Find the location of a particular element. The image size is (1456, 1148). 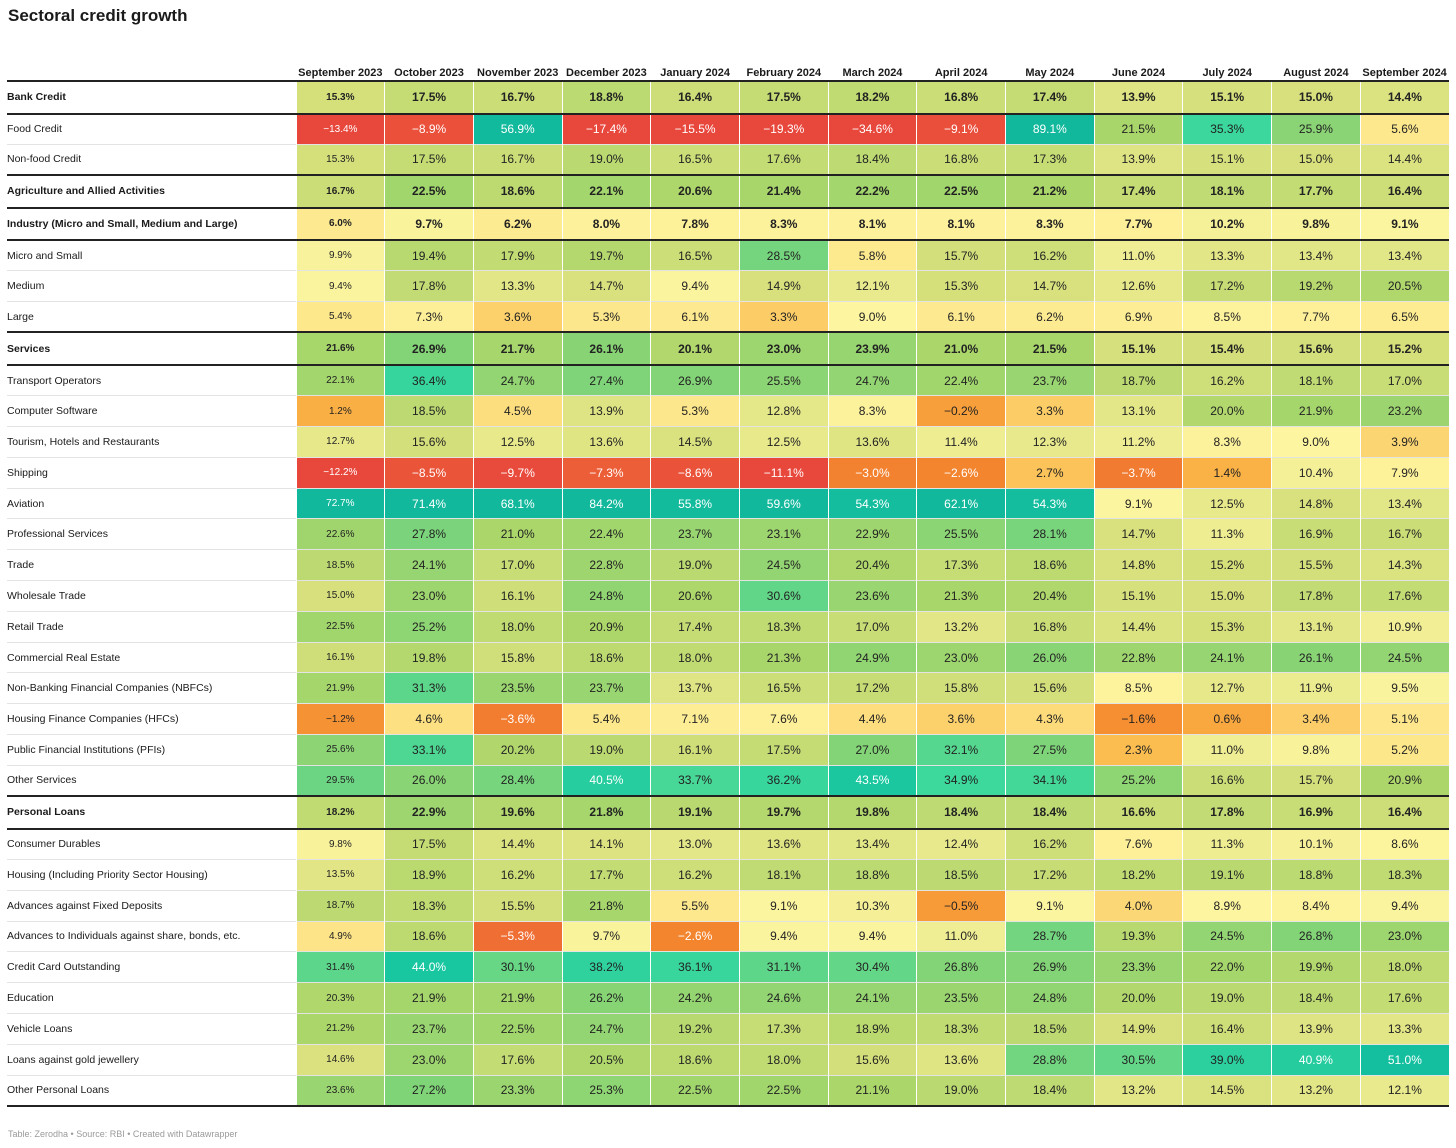

heat-cell: 5.5% is located at coordinates (695, 906).